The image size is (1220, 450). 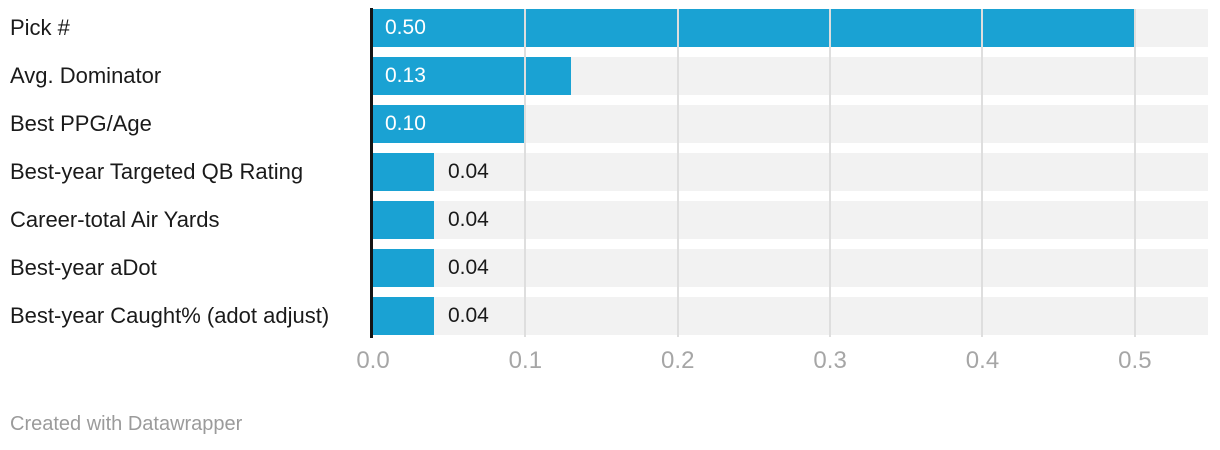 What do you see at coordinates (1135, 360) in the screenshot?
I see `x-tick-label: 0.5` at bounding box center [1135, 360].